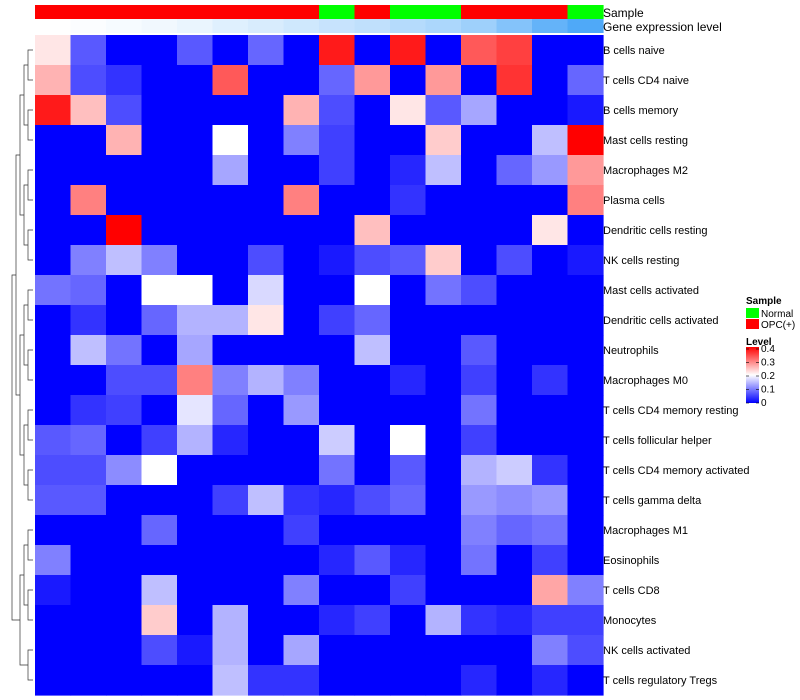 The width and height of the screenshot is (800, 700). I want to click on row-label: T cells CD8, so click(631, 591).